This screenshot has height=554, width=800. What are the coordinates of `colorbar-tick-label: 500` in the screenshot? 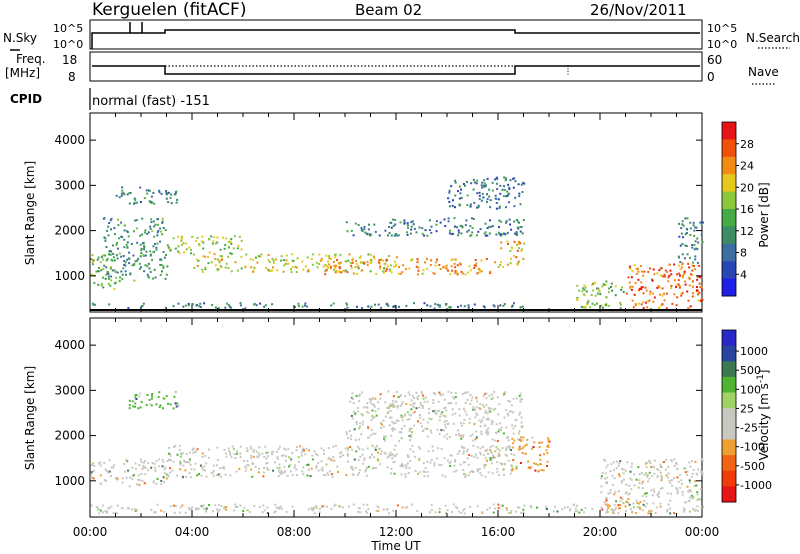 It's located at (750, 370).